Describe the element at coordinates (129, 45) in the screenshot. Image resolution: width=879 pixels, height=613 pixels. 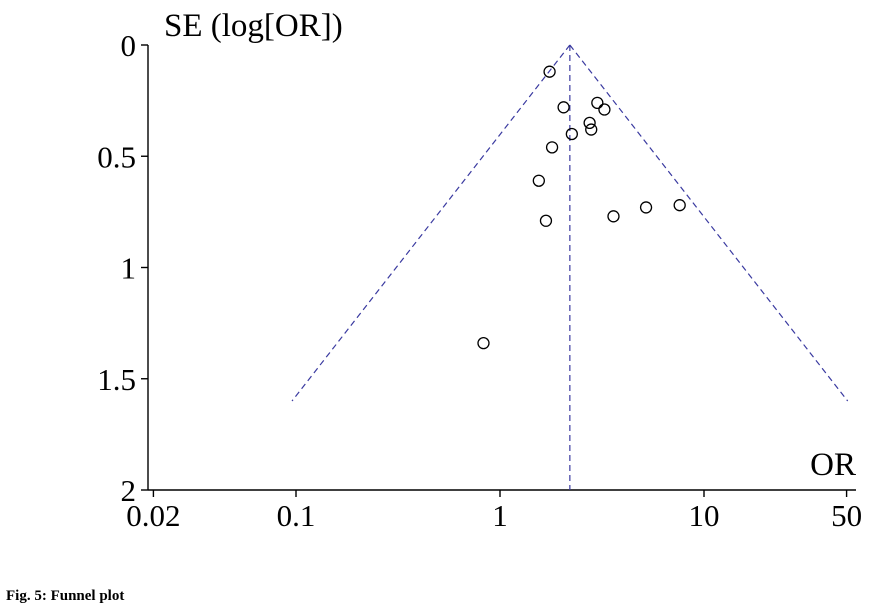
I see `y-tick-label: 0` at that location.